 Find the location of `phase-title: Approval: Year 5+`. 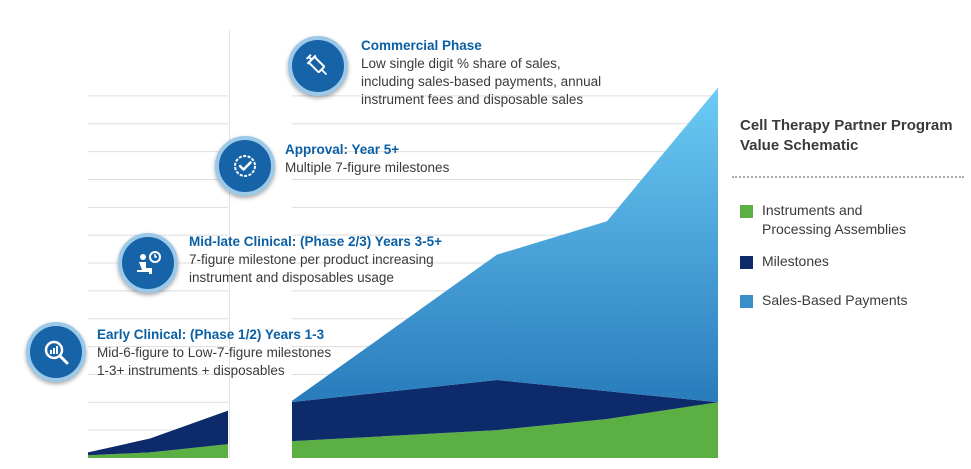

phase-title: Approval: Year 5+ is located at coordinates (342, 149).